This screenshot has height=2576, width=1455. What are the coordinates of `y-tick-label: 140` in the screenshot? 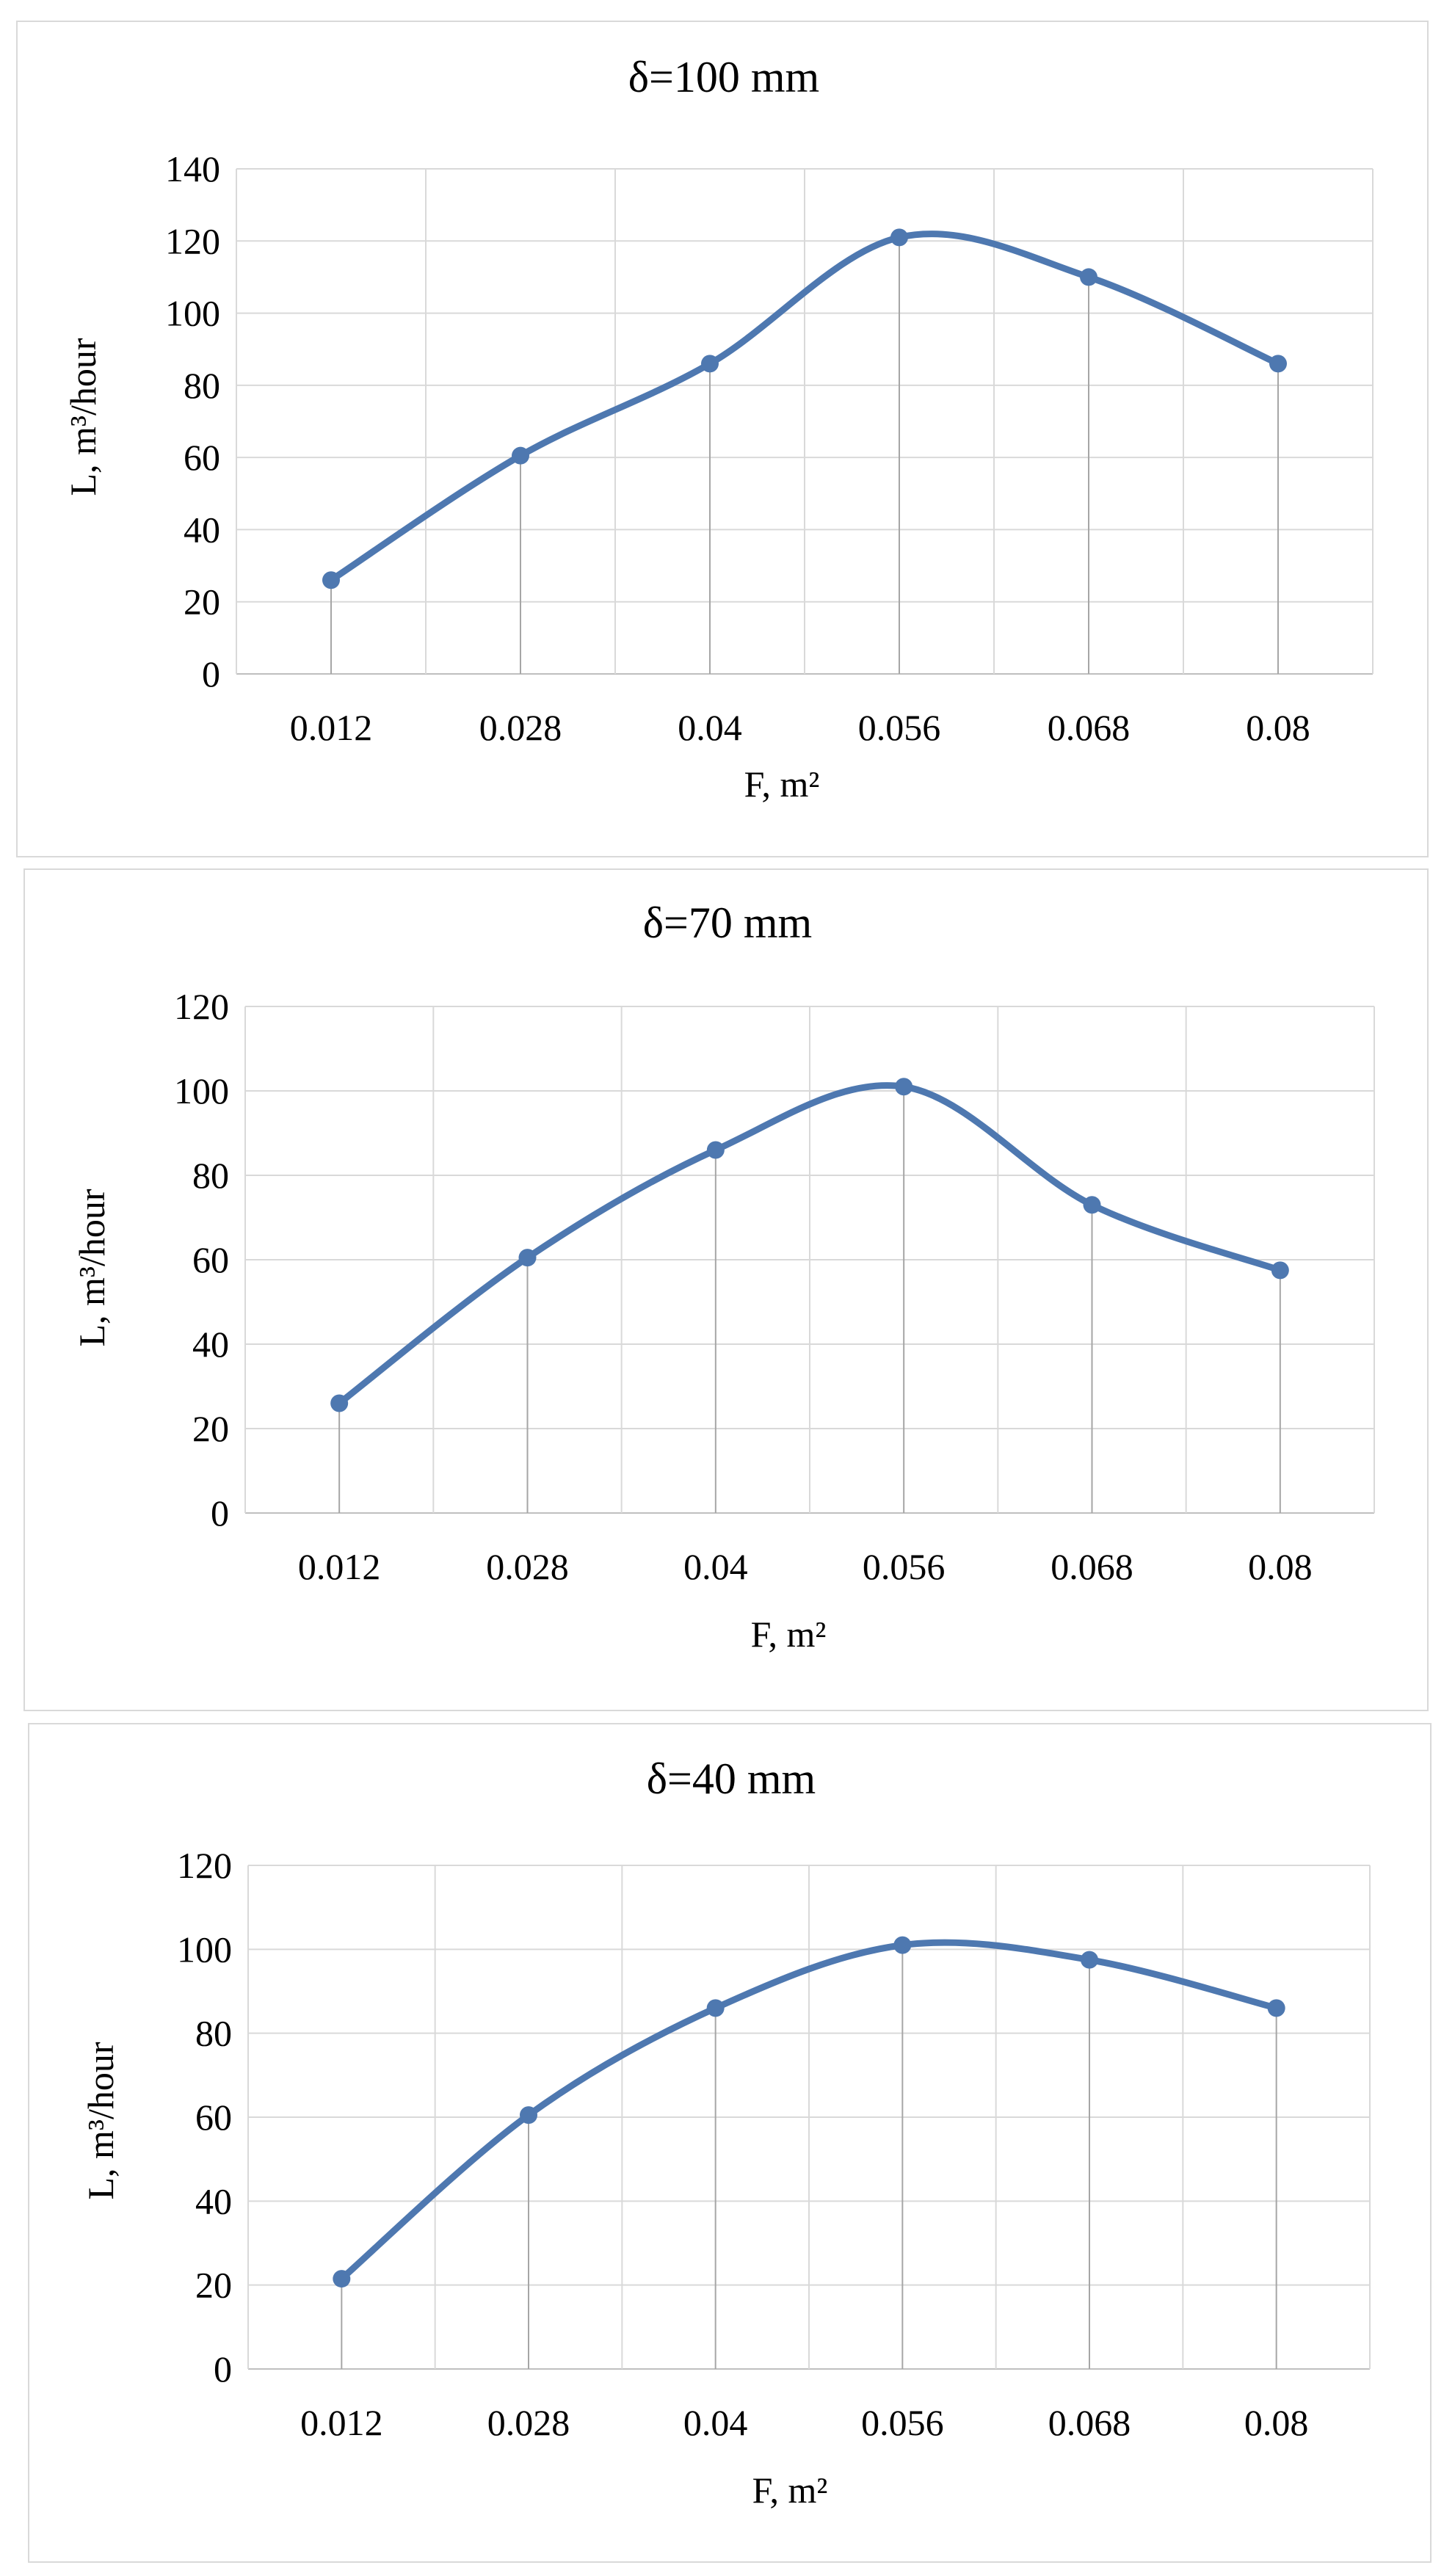 It's located at (192, 169).